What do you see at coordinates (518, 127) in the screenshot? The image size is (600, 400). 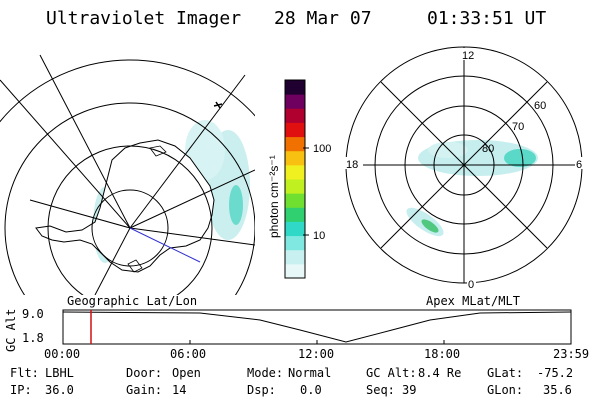 I see `mlat-label-70: 70` at bounding box center [518, 127].